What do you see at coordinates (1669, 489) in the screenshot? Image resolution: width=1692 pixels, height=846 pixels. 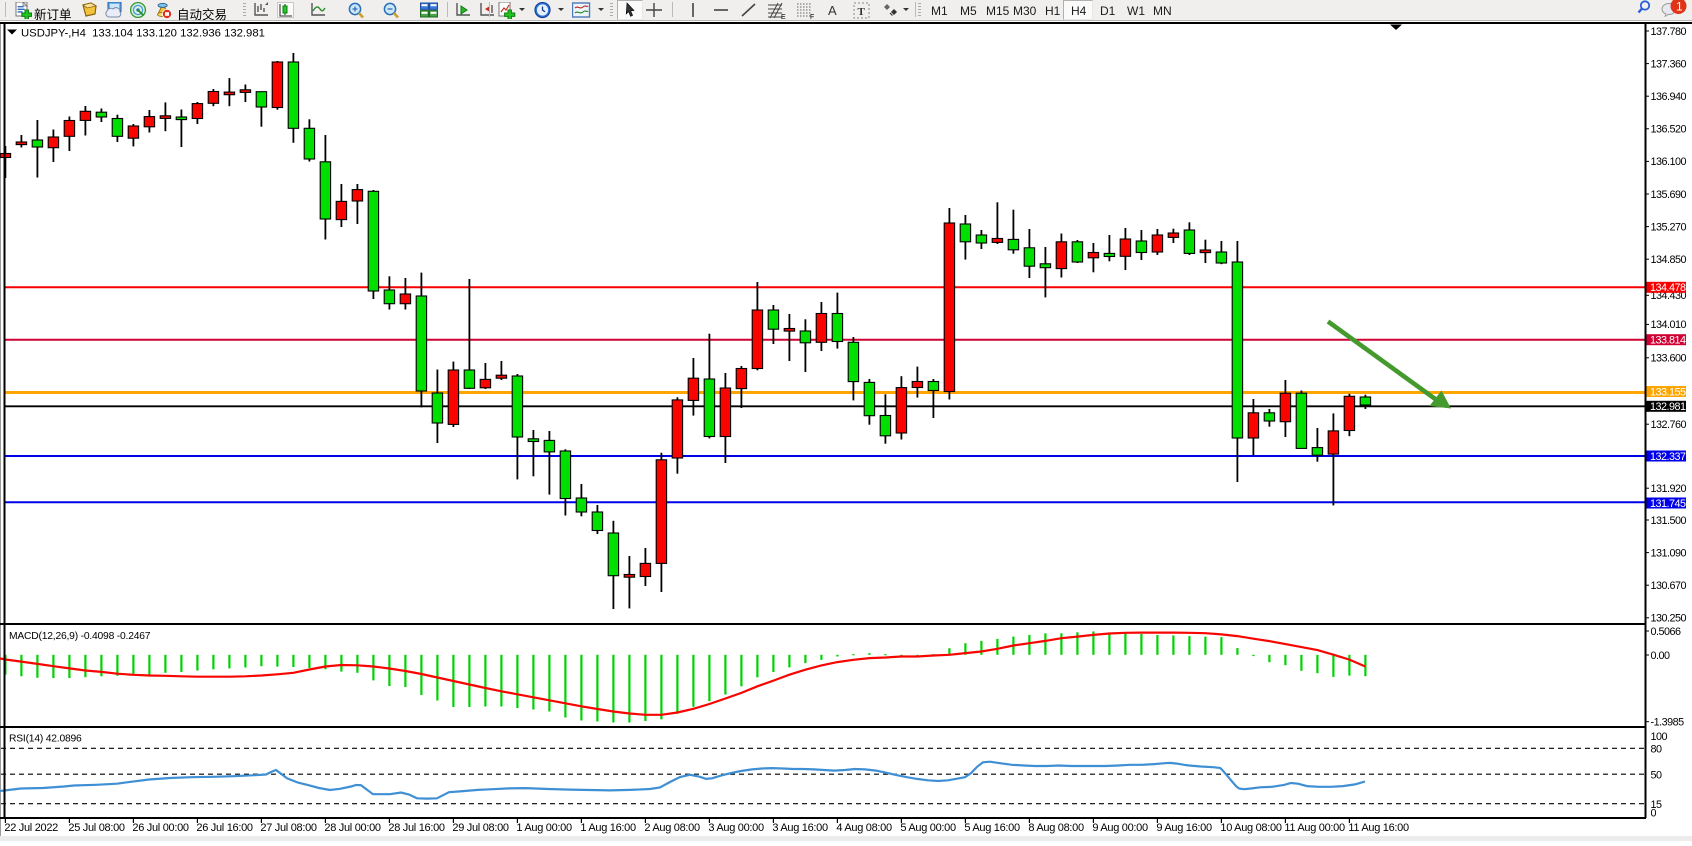 I see `svg-text: 131.920` at bounding box center [1669, 489].